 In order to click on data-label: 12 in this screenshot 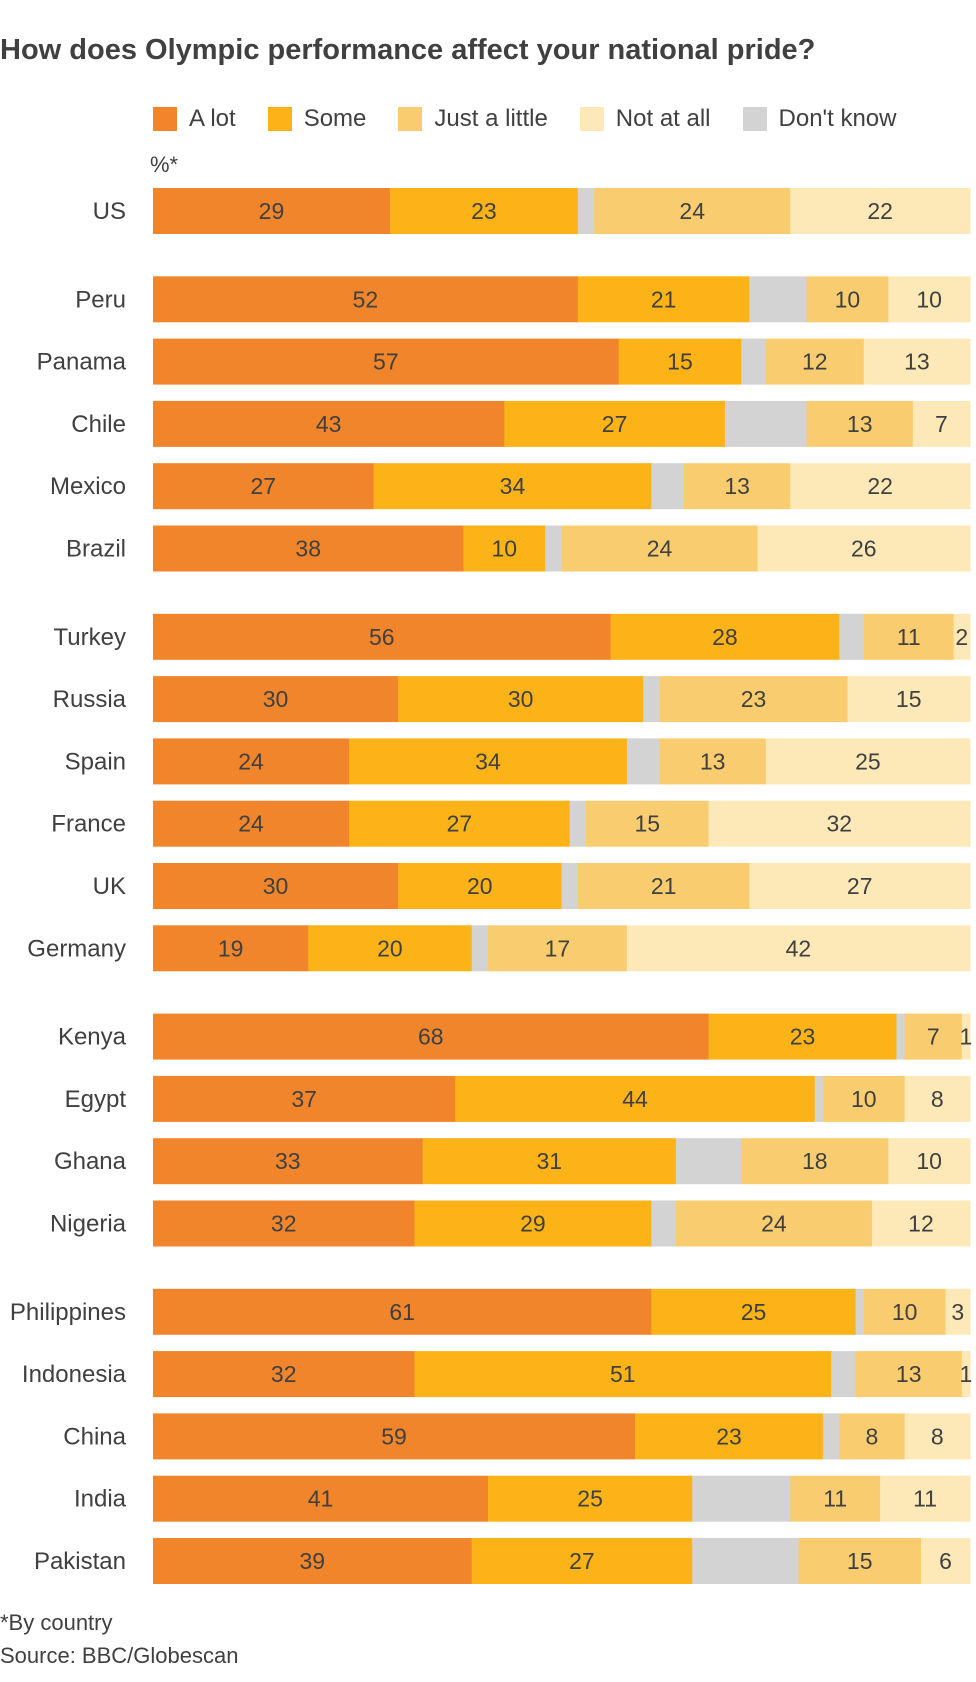, I will do `click(921, 1224)`.